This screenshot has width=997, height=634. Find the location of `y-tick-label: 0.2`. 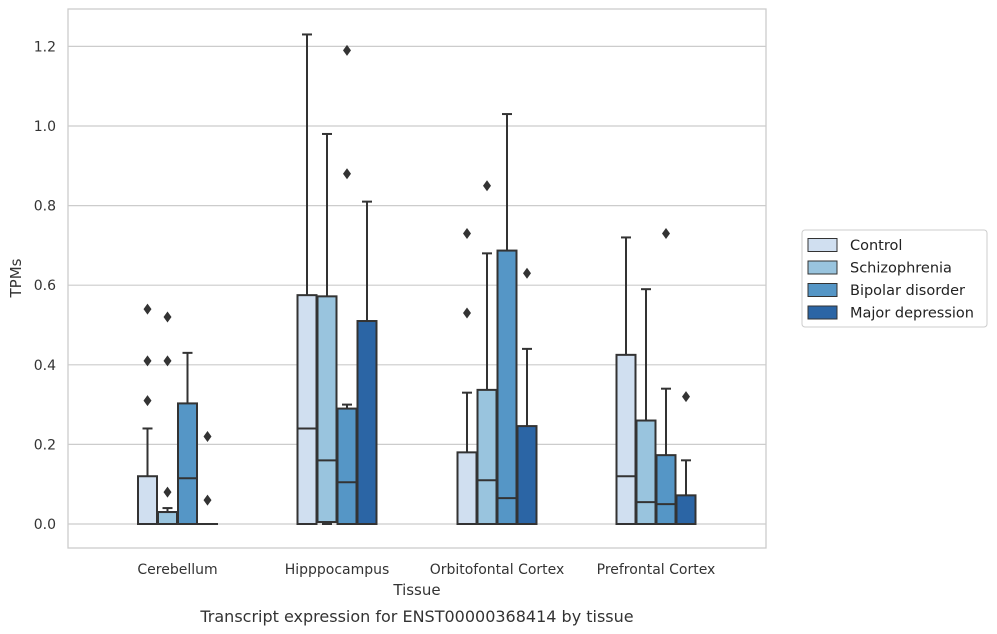

y-tick-label: 0.2 is located at coordinates (45, 445).